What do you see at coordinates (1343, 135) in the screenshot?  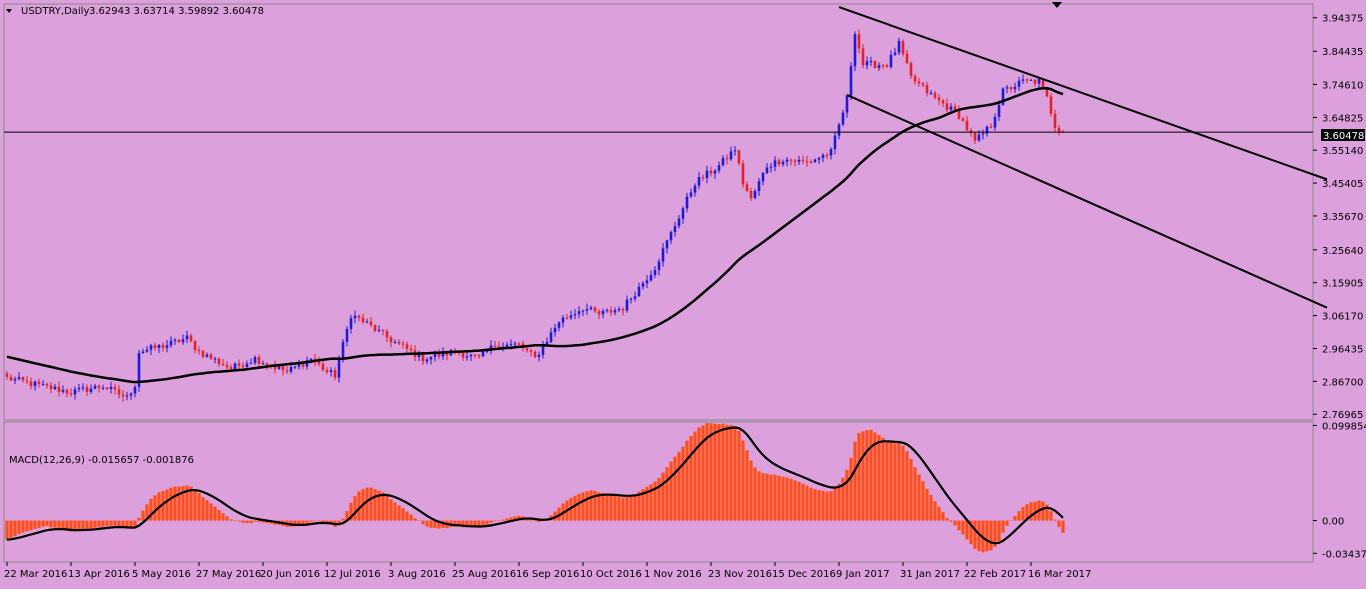 I see `current-price-tag` at bounding box center [1343, 135].